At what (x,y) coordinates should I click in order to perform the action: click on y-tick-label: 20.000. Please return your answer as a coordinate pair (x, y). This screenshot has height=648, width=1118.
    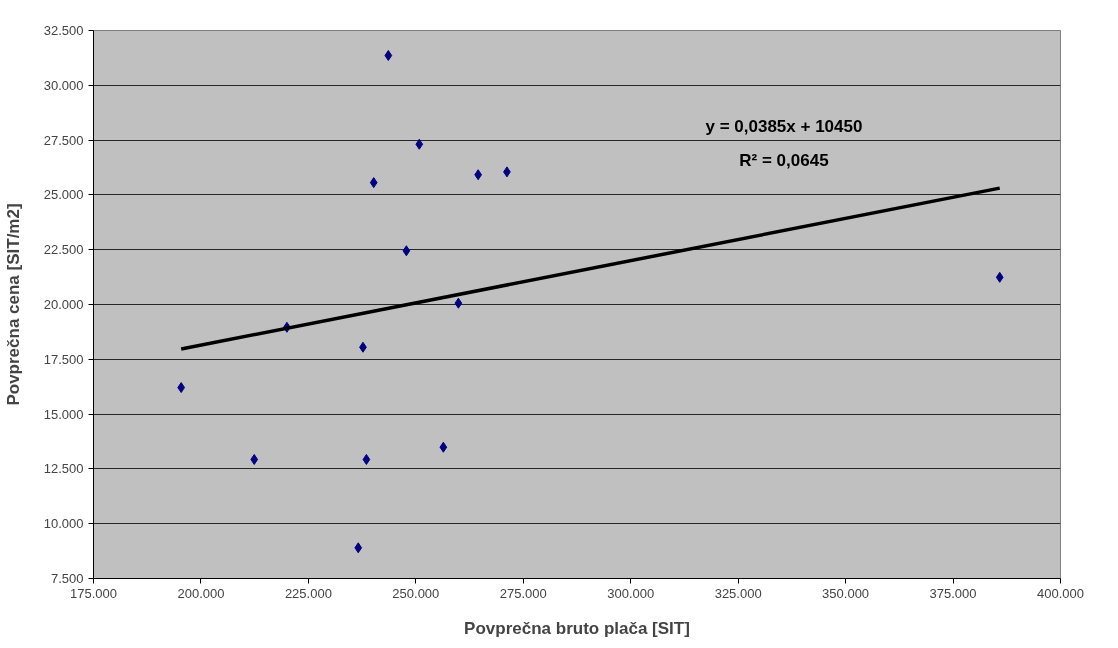
    Looking at the image, I should click on (63, 304).